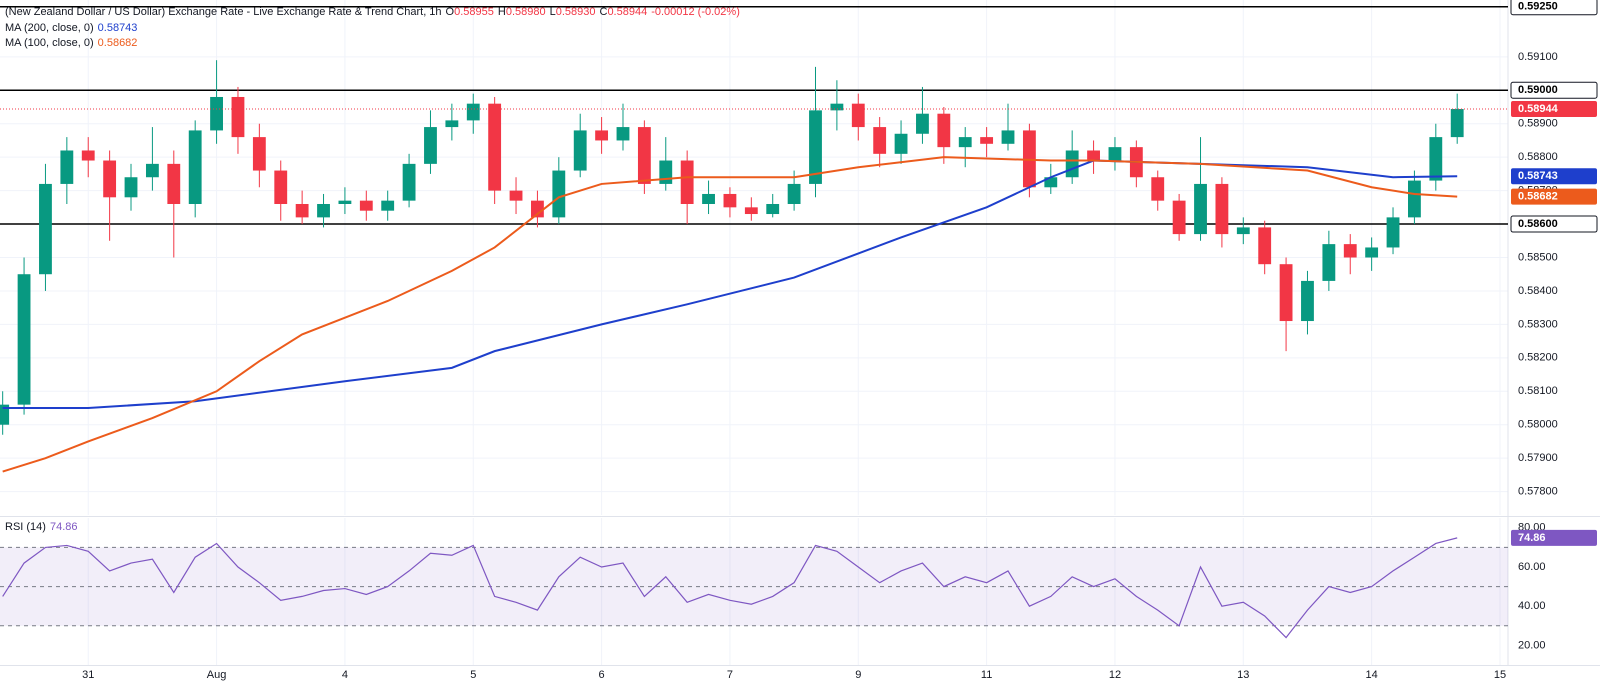  What do you see at coordinates (1538, 7) in the screenshot?
I see `level-badge-label: 0.59250` at bounding box center [1538, 7].